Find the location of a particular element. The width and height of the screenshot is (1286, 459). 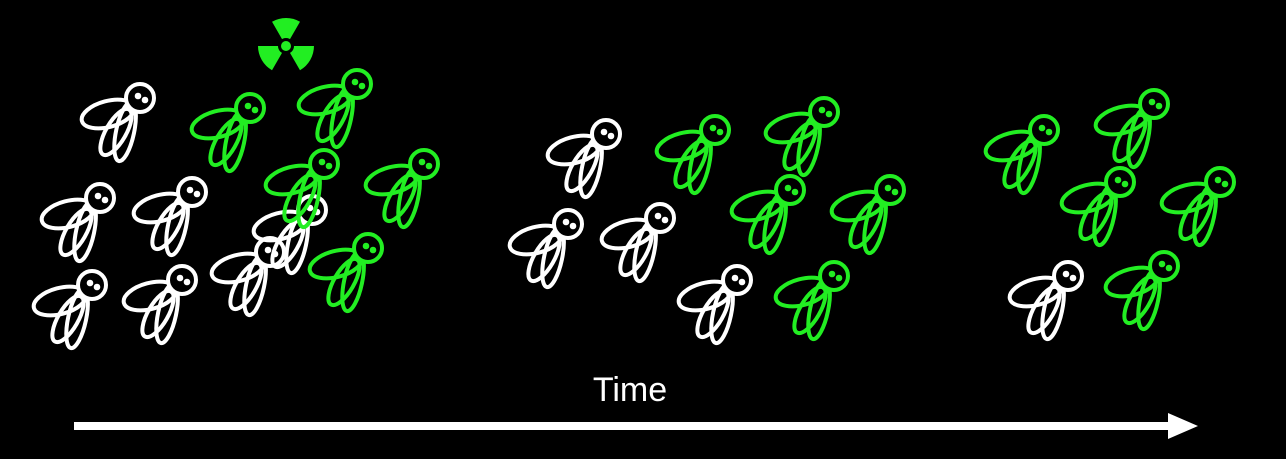

time-label: Time is located at coordinates (630, 390).